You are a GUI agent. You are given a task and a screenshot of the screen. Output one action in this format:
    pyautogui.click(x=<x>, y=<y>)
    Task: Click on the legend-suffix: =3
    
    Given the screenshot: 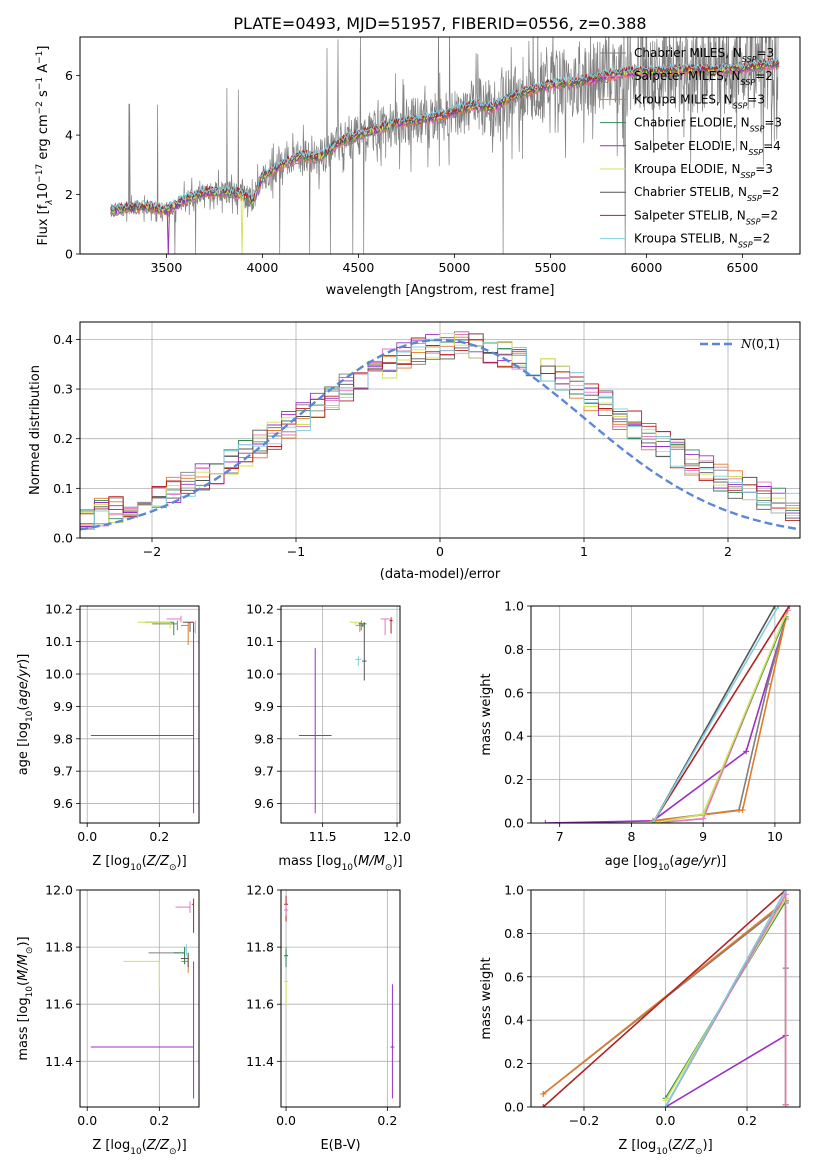 What is the action you would take?
    pyautogui.click(x=764, y=169)
    